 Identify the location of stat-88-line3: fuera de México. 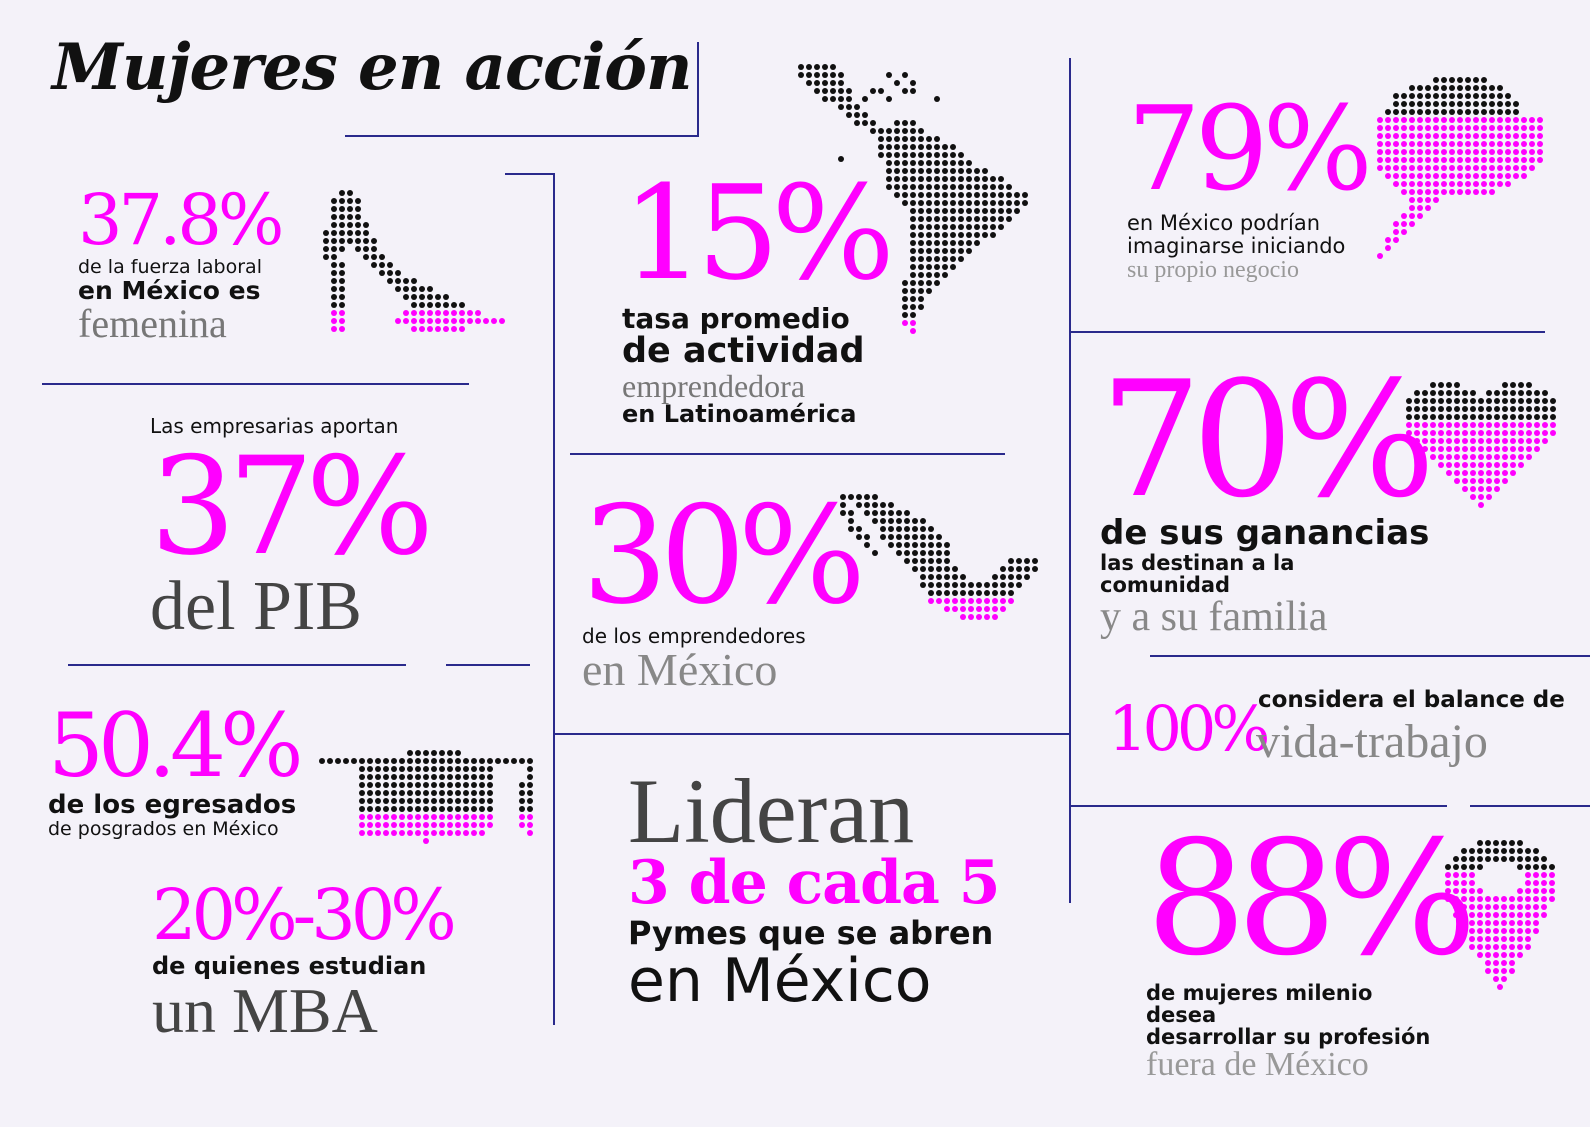
(1257, 1065).